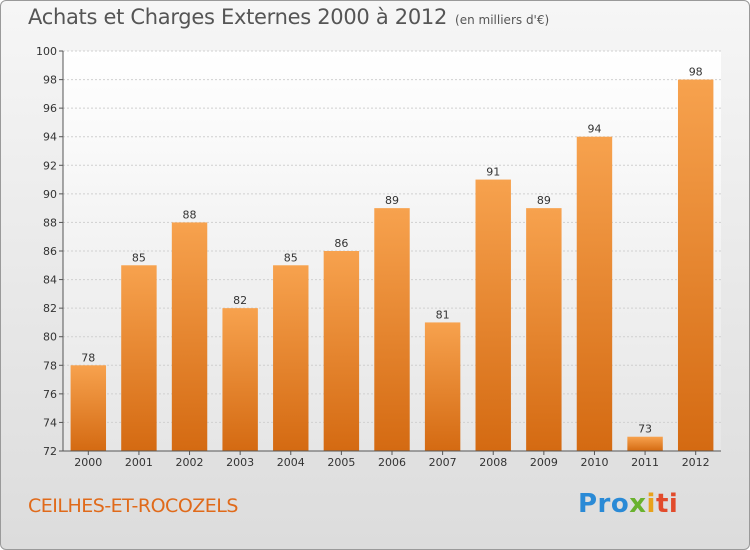  What do you see at coordinates (544, 462) in the screenshot?
I see `x-tick-label: 2009` at bounding box center [544, 462].